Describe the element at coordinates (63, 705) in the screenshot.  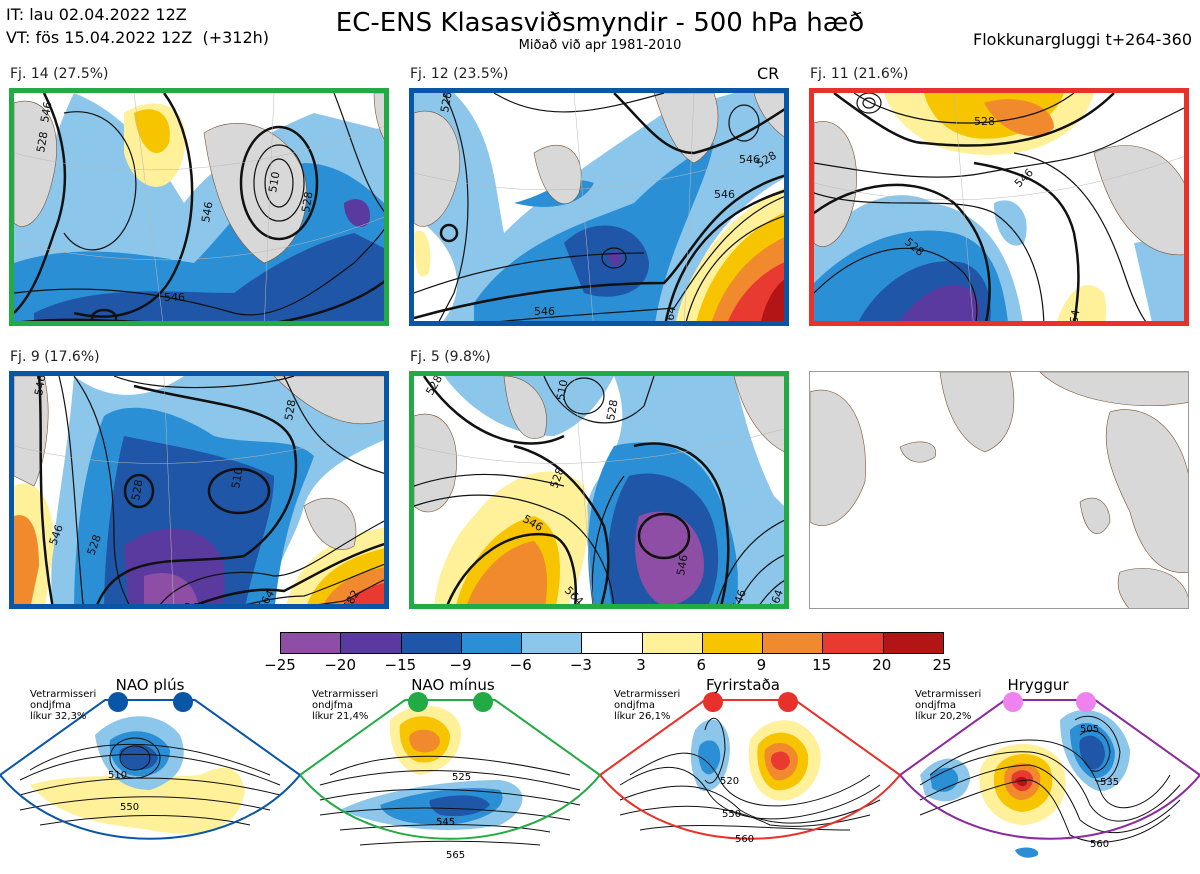
I see `regime-note-nao-plus: Vetrarmisseri ondjfma líkur 32,3%` at that location.